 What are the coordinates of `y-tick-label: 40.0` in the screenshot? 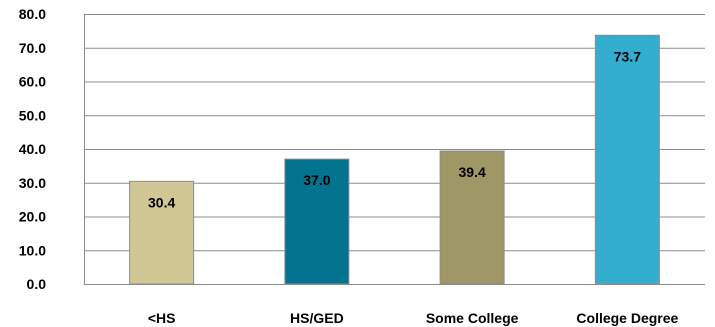 It's located at (32, 149).